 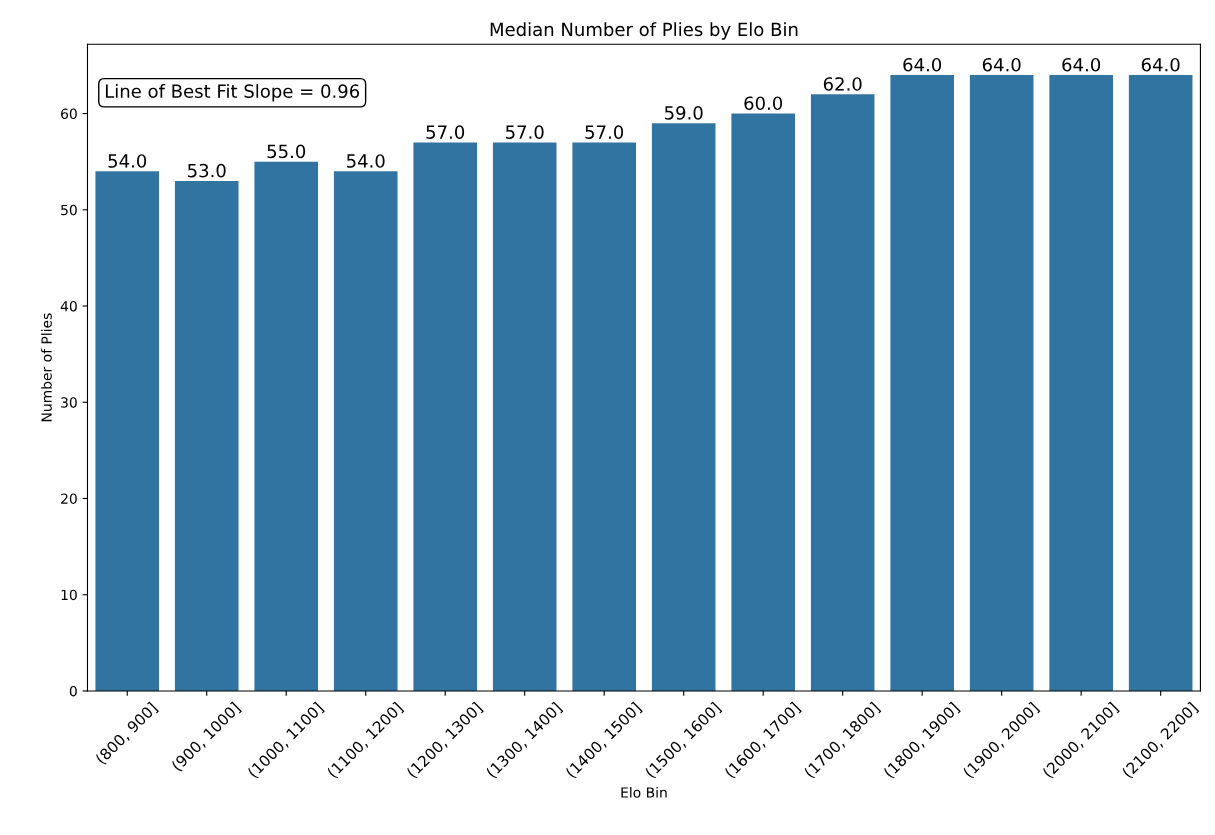 What do you see at coordinates (69, 595) in the screenshot?
I see `y-tick-label: 10` at bounding box center [69, 595].